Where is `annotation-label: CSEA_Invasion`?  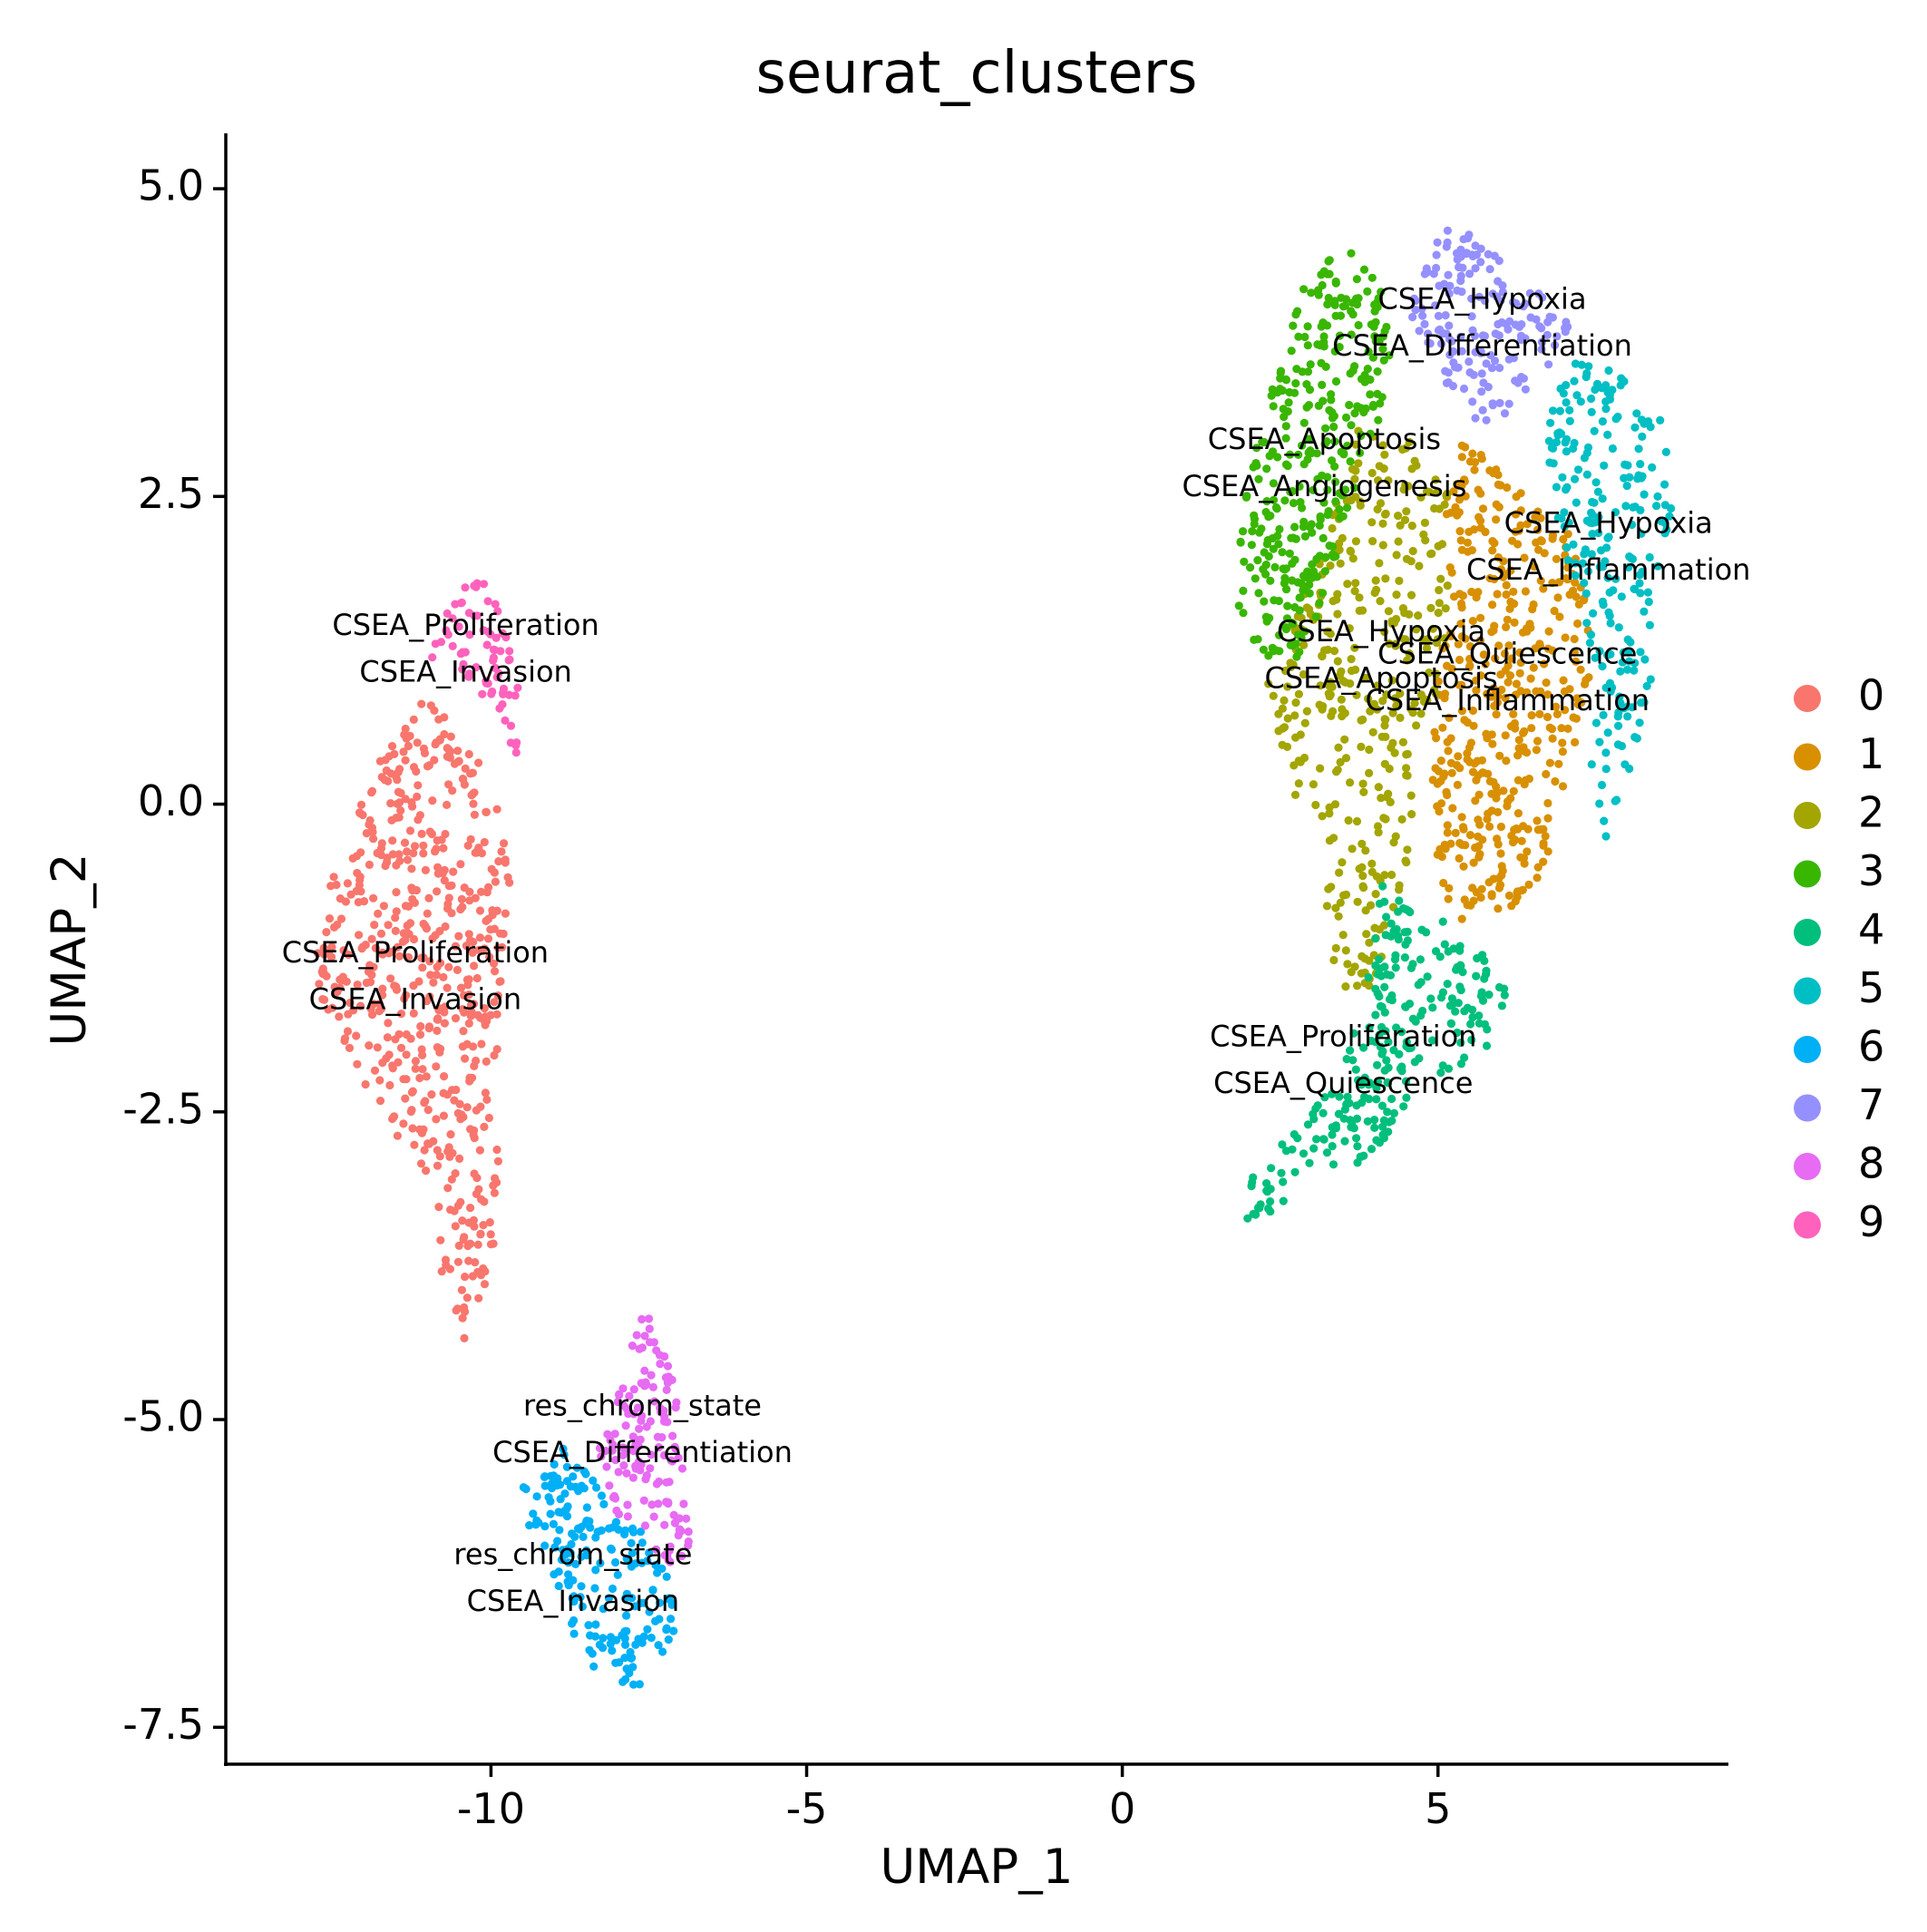 annotation-label: CSEA_Invasion is located at coordinates (415, 999).